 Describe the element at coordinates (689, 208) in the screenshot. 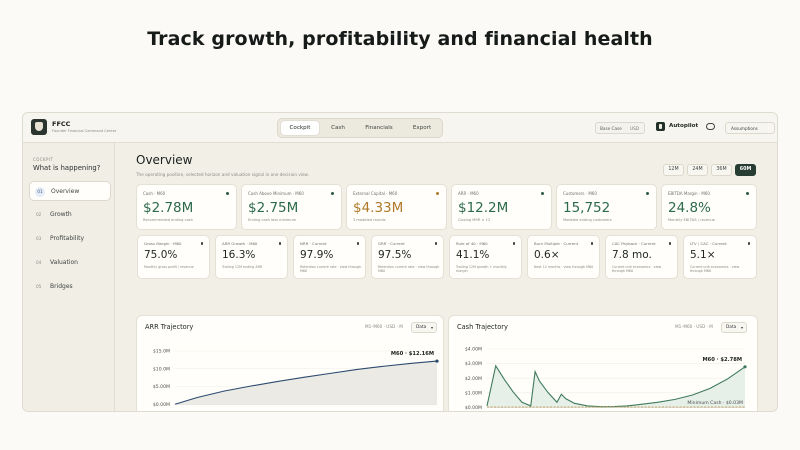

I see `kpi-value: 24.8%` at that location.